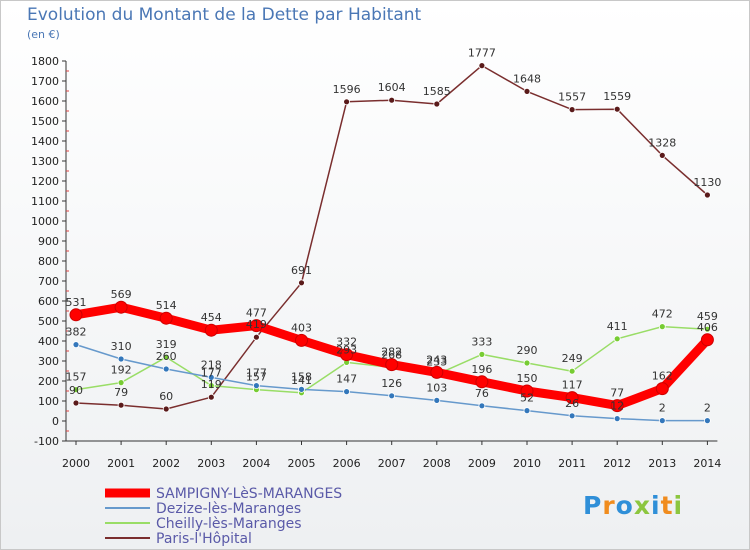 Image resolution: width=750 pixels, height=550 pixels. What do you see at coordinates (482, 463) in the screenshot?
I see `x-tick-label: 2009` at bounding box center [482, 463].